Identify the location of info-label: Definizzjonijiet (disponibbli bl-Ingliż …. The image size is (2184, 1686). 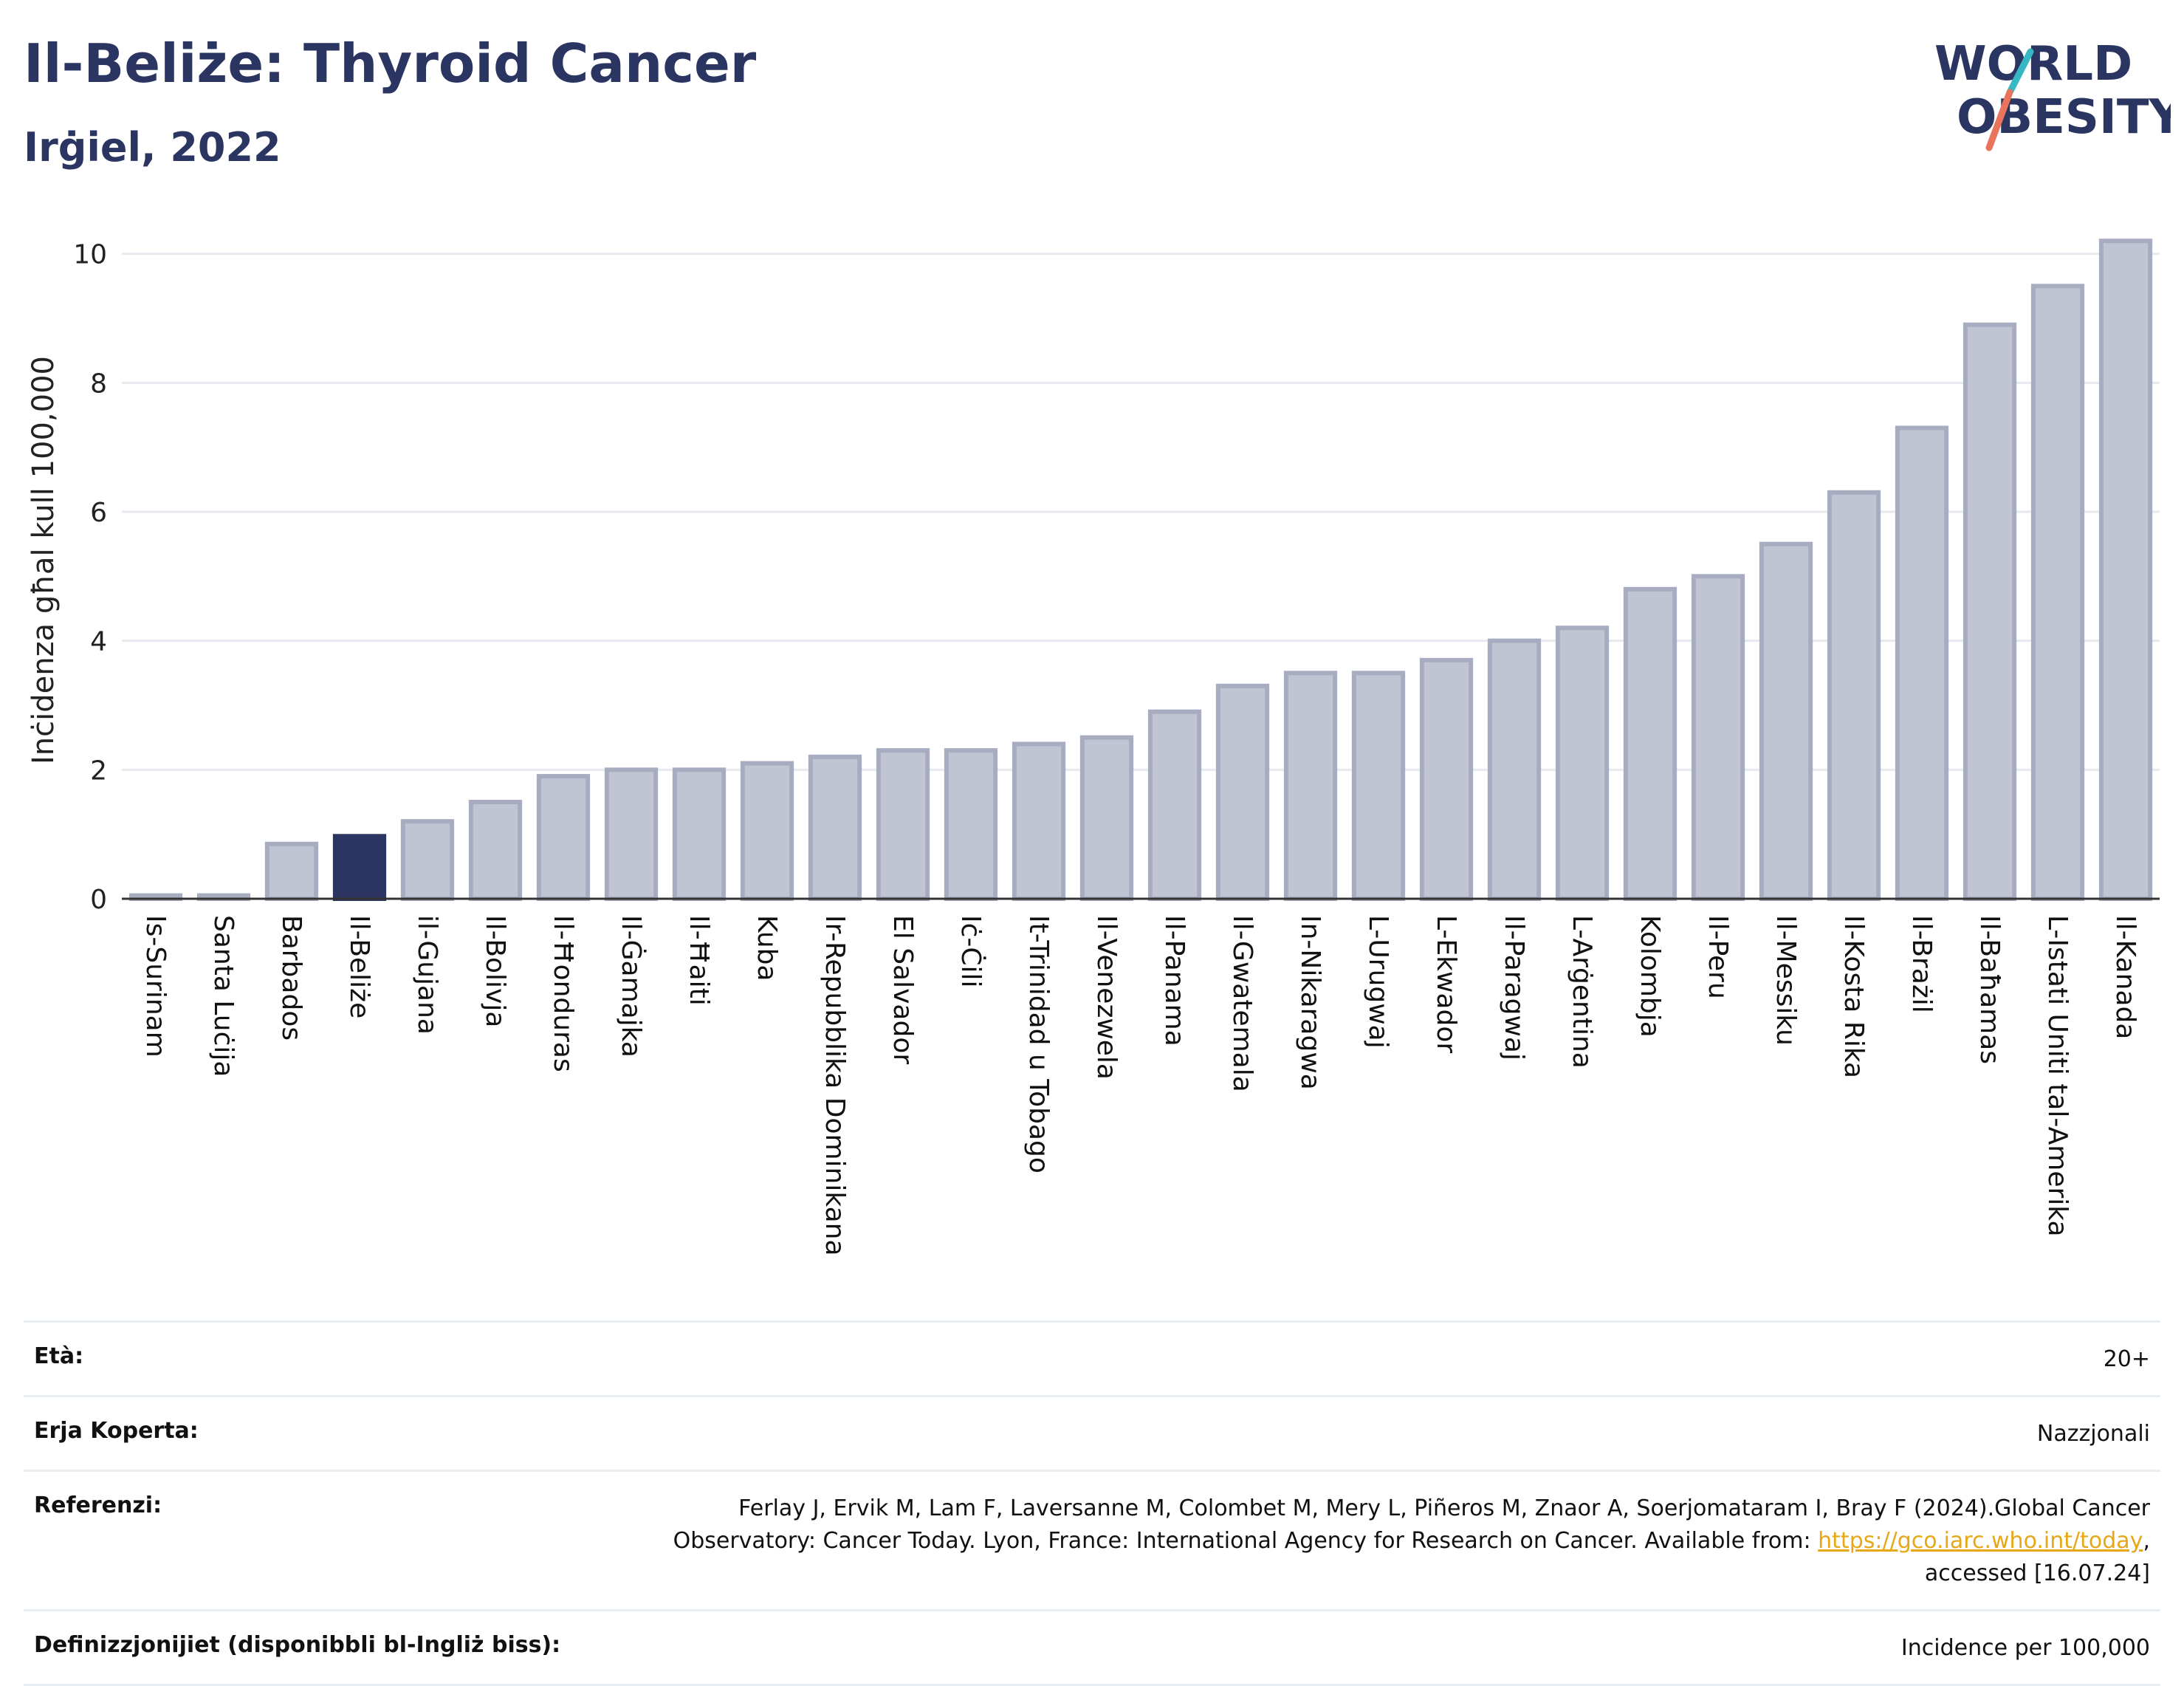
(297, 1645).